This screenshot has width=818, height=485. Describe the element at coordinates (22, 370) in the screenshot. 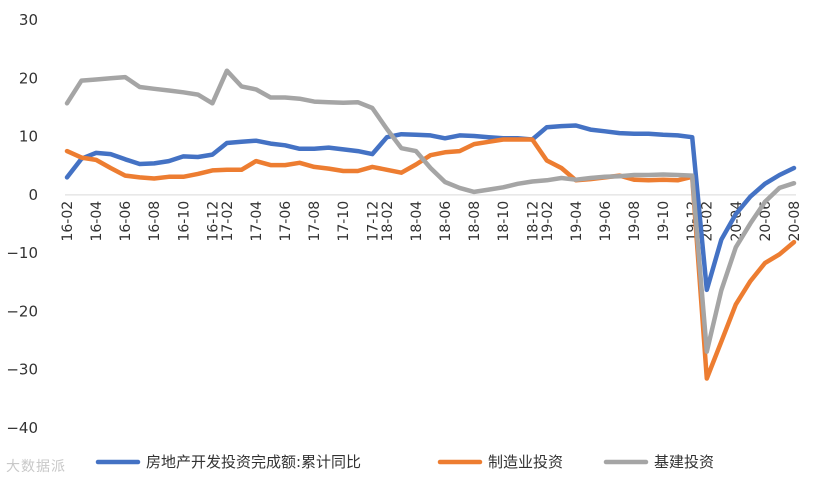

I see `y-tick-label: −30` at that location.